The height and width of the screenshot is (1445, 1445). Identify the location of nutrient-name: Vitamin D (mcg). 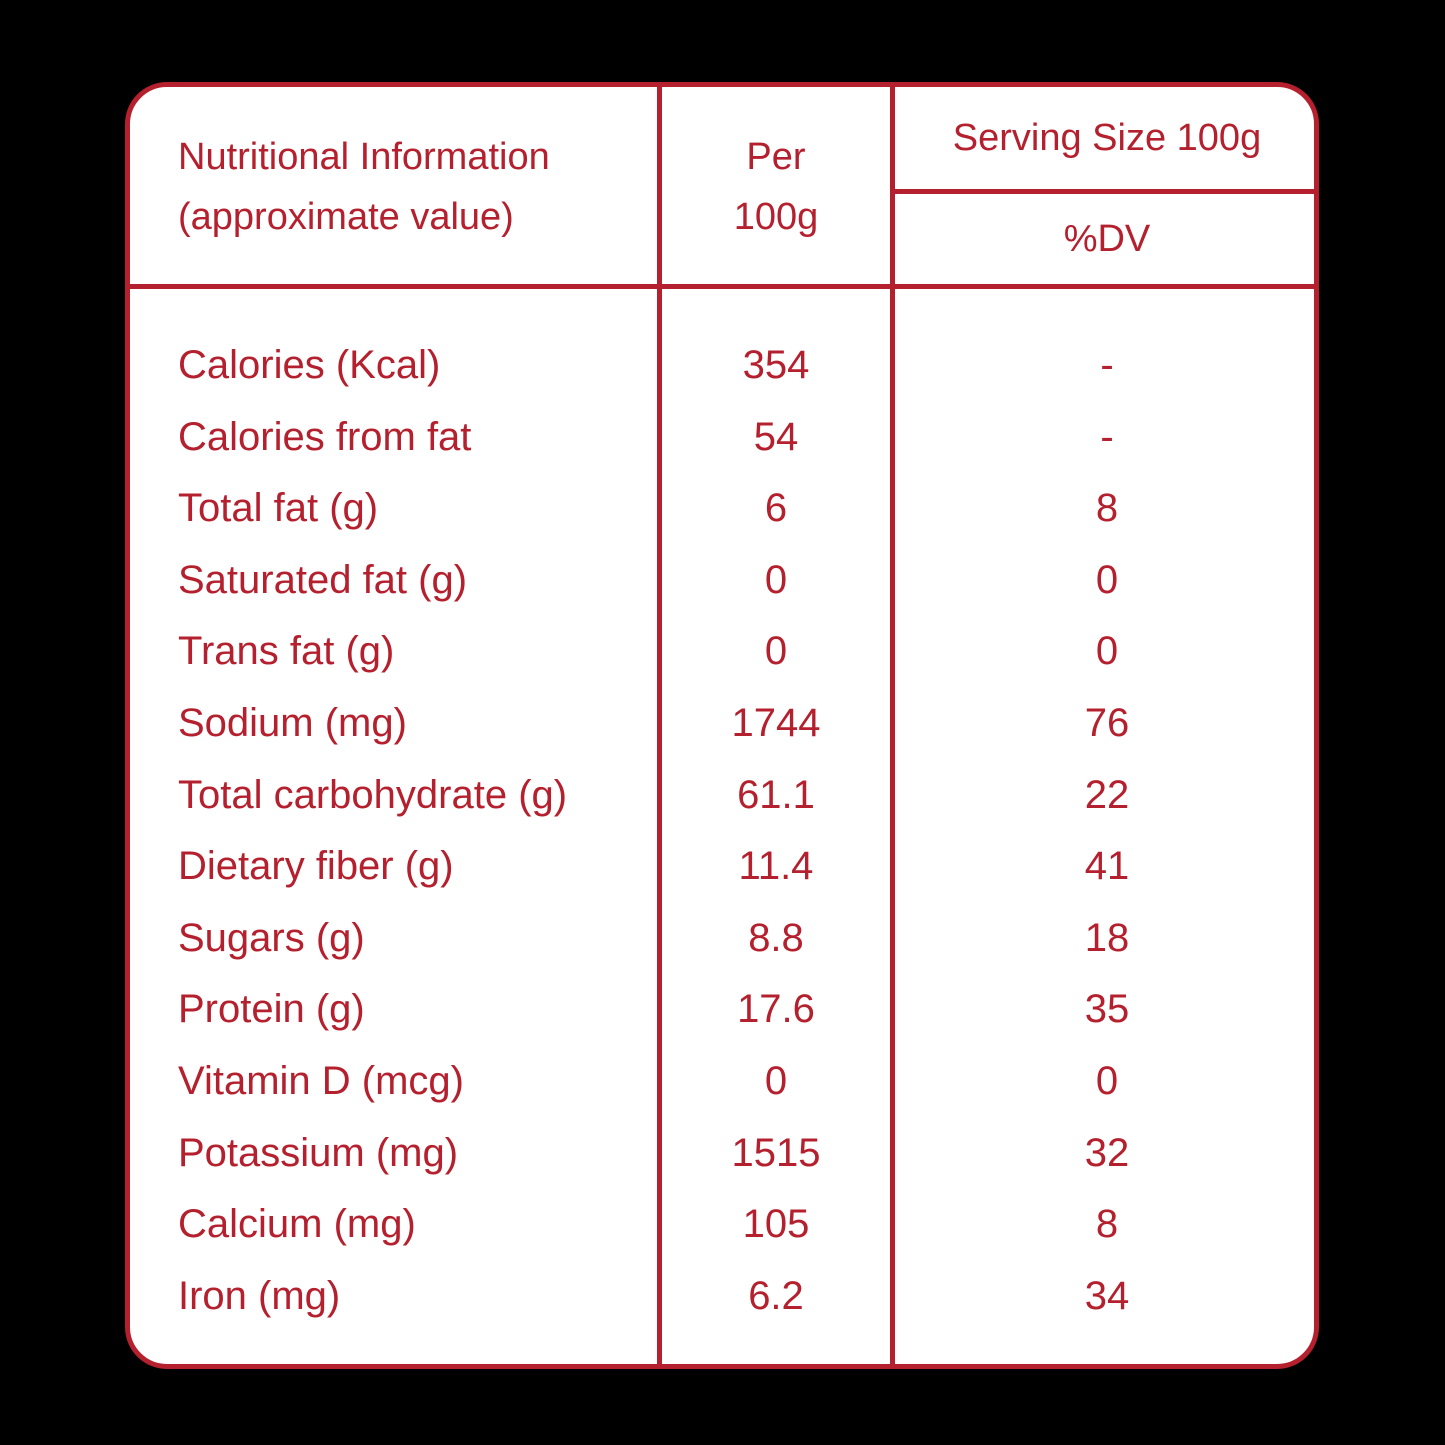
(321, 1080).